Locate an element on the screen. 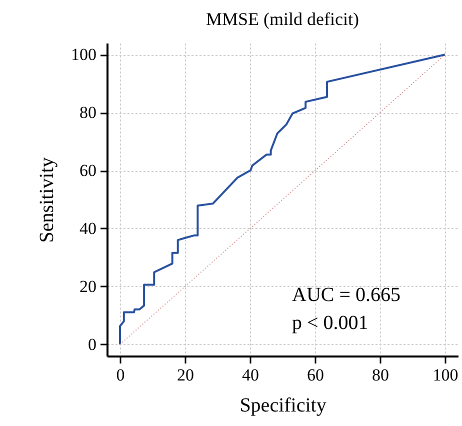 The width and height of the screenshot is (462, 426). x-tick-label: 80 is located at coordinates (380, 375).